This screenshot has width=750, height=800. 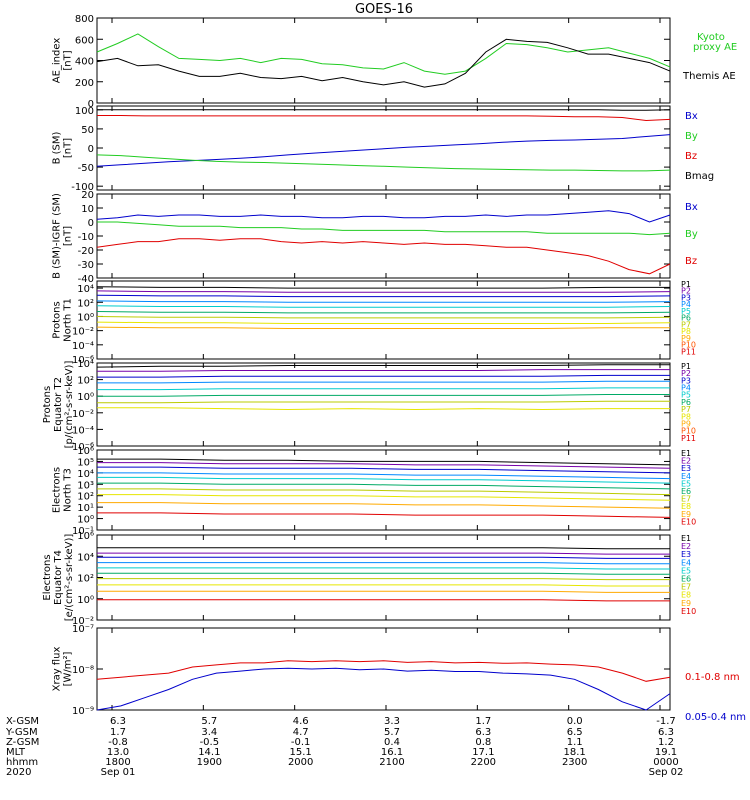 What do you see at coordinates (666, 742) in the screenshot?
I see `ephemeris-value: 1.2` at bounding box center [666, 742].